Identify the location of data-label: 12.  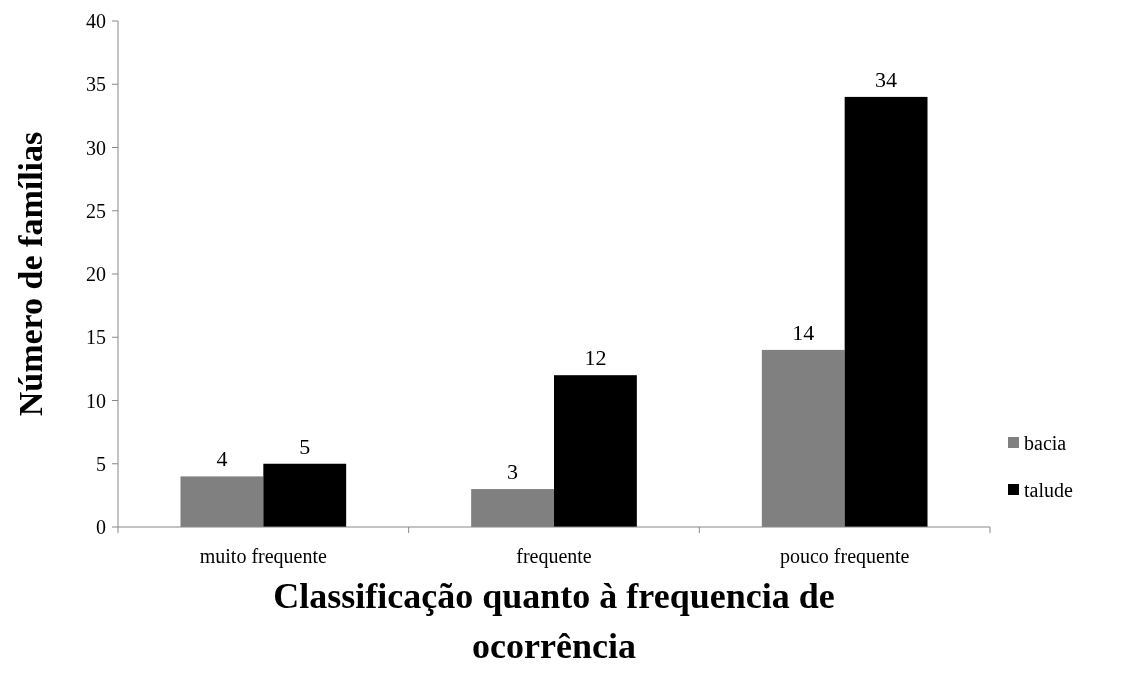
(595, 358).